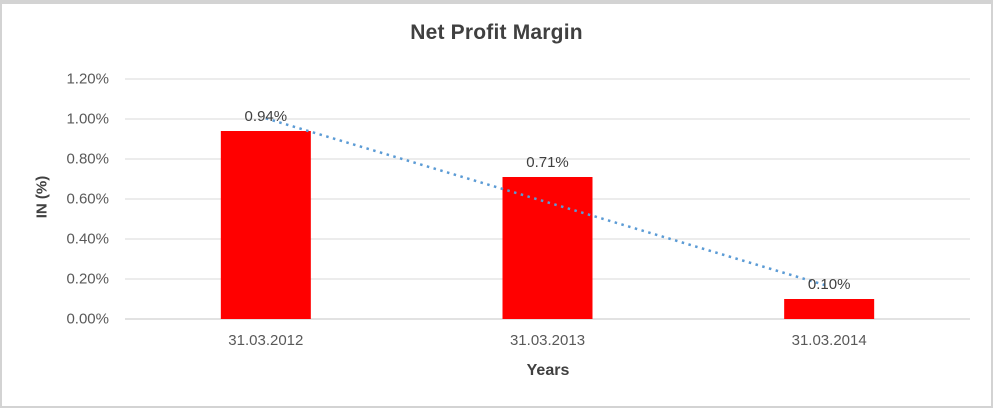 The image size is (993, 408). Describe the element at coordinates (87, 279) in the screenshot. I see `y-tick-label: 0.20%` at that location.